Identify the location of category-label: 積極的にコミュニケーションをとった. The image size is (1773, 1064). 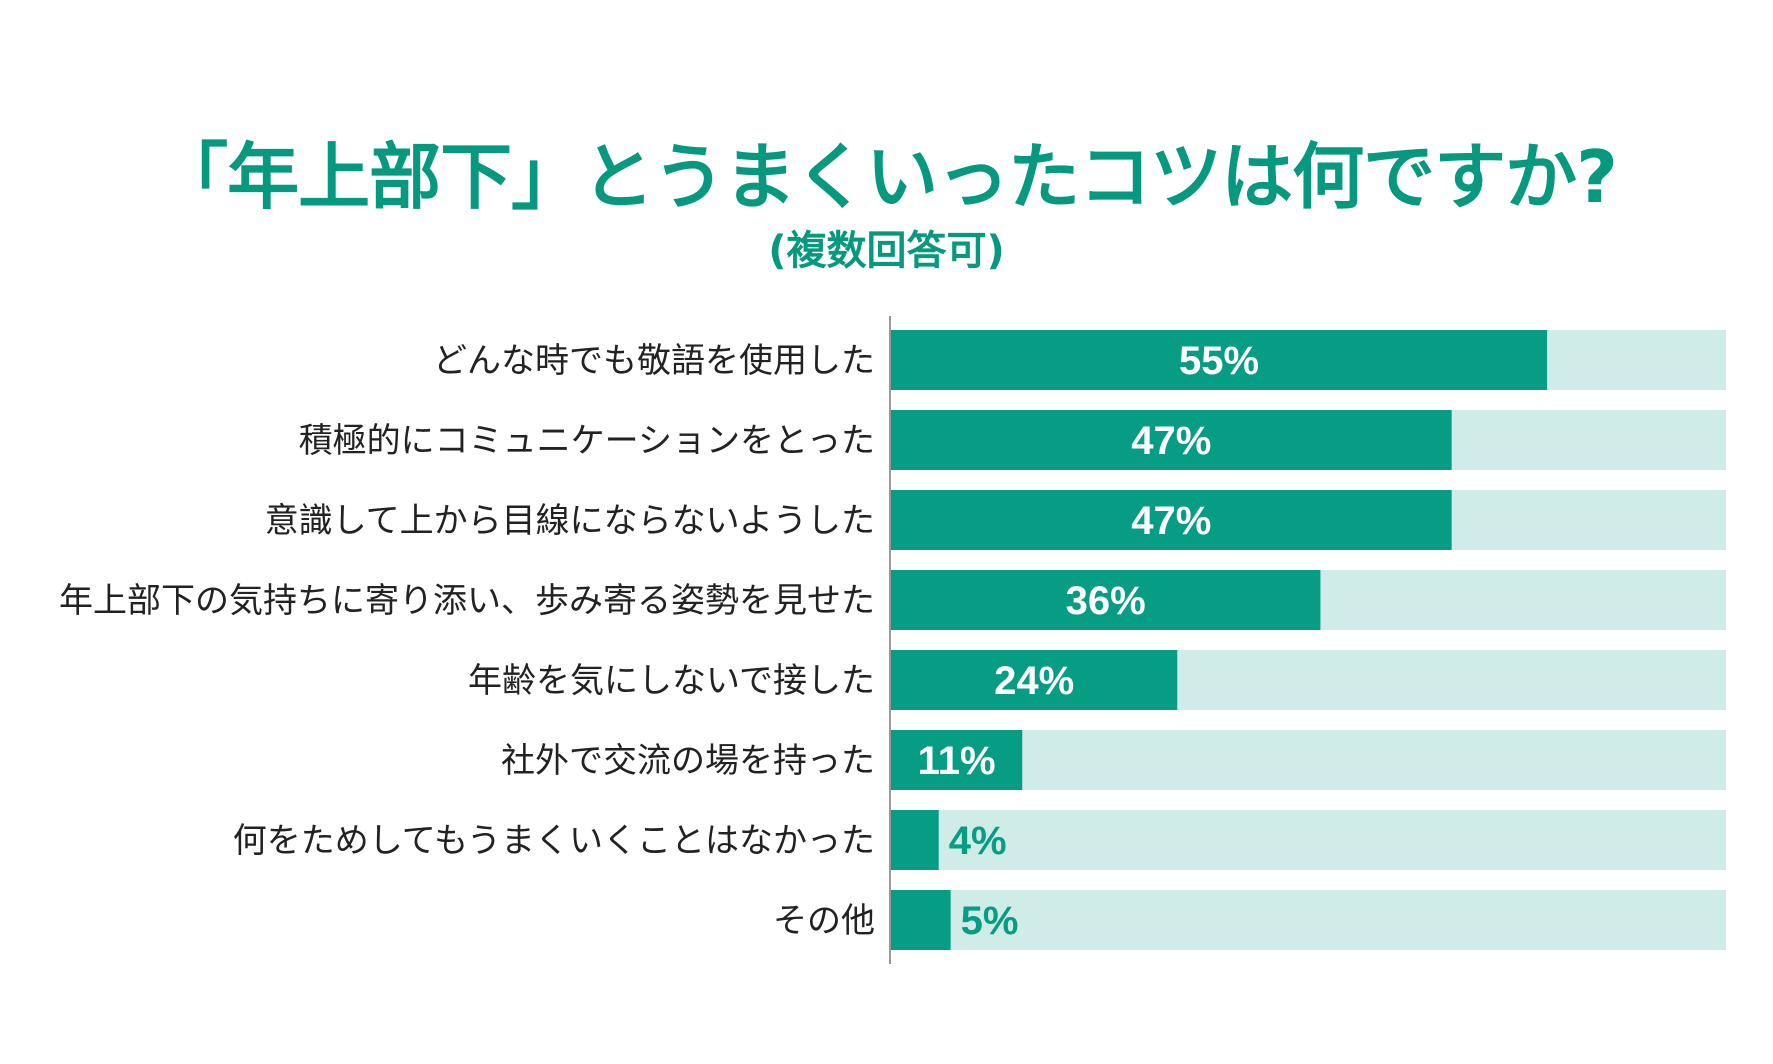
(587, 441).